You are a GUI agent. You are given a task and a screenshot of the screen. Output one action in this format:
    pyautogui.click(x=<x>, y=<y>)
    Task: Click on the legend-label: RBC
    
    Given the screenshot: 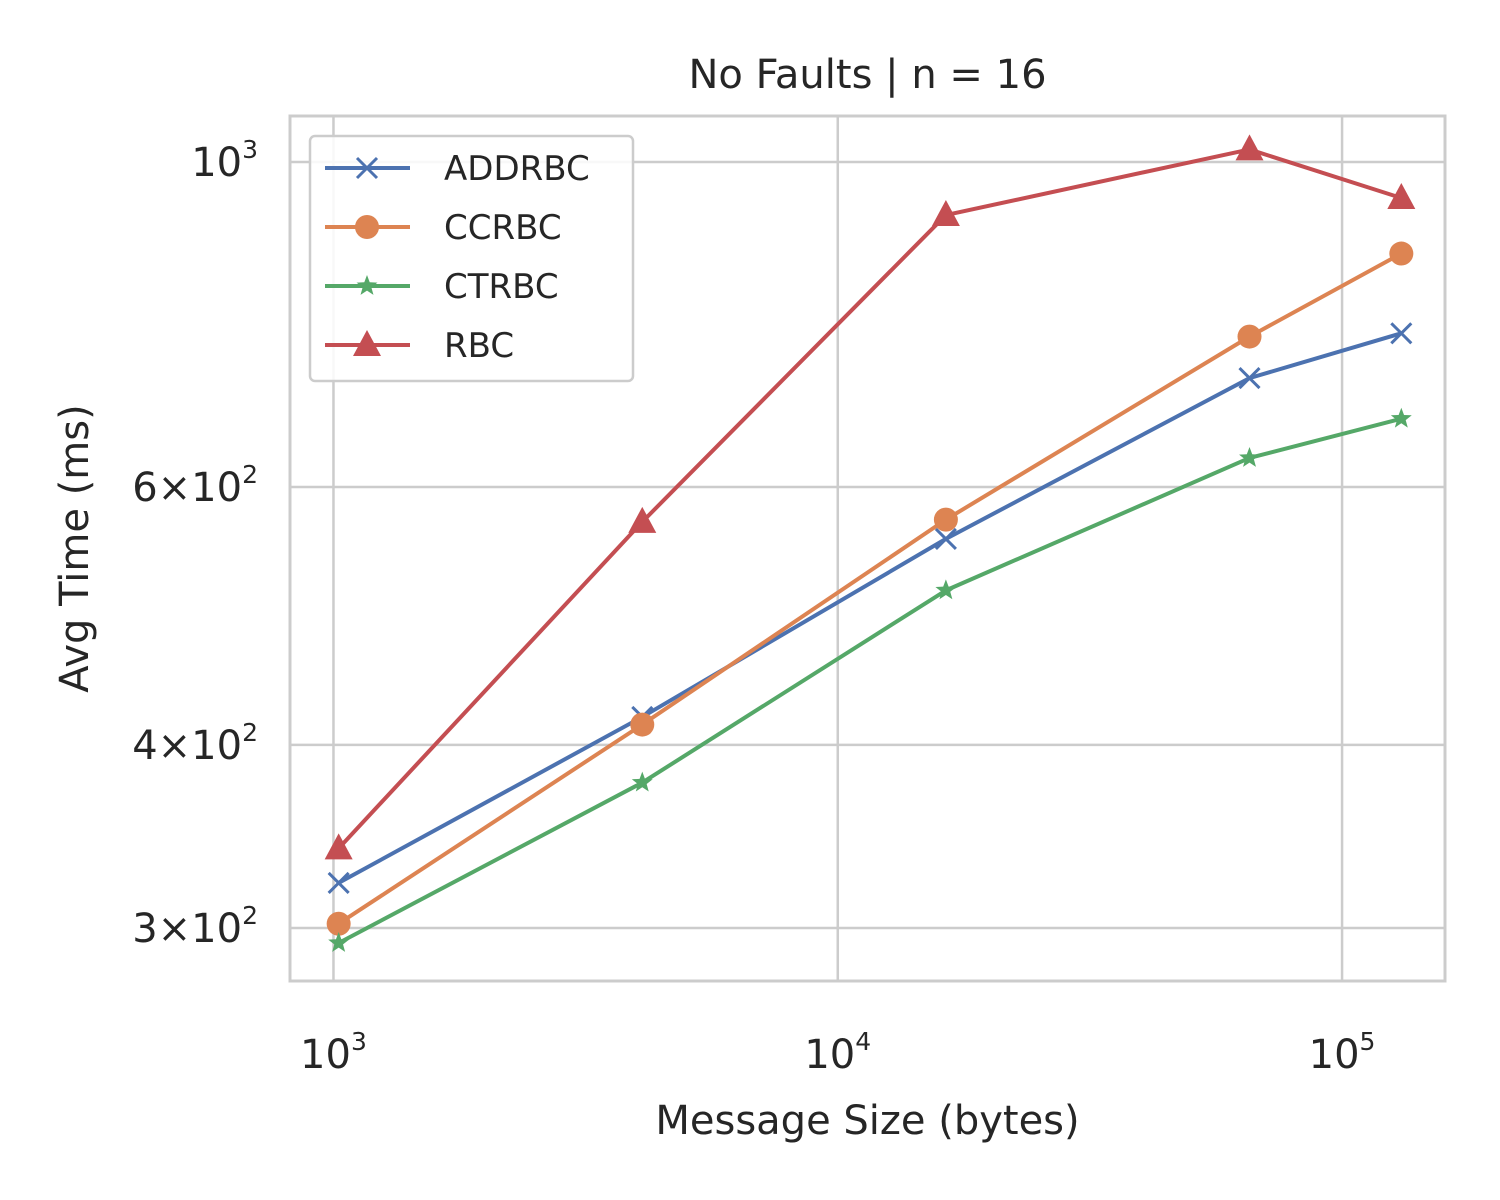 What is the action you would take?
    pyautogui.click(x=479, y=346)
    